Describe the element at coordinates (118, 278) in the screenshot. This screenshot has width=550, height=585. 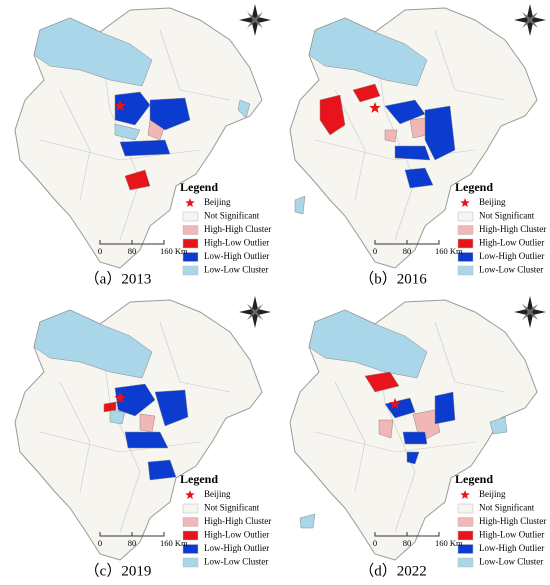
I see `panel-caption: （a）2013` at that location.